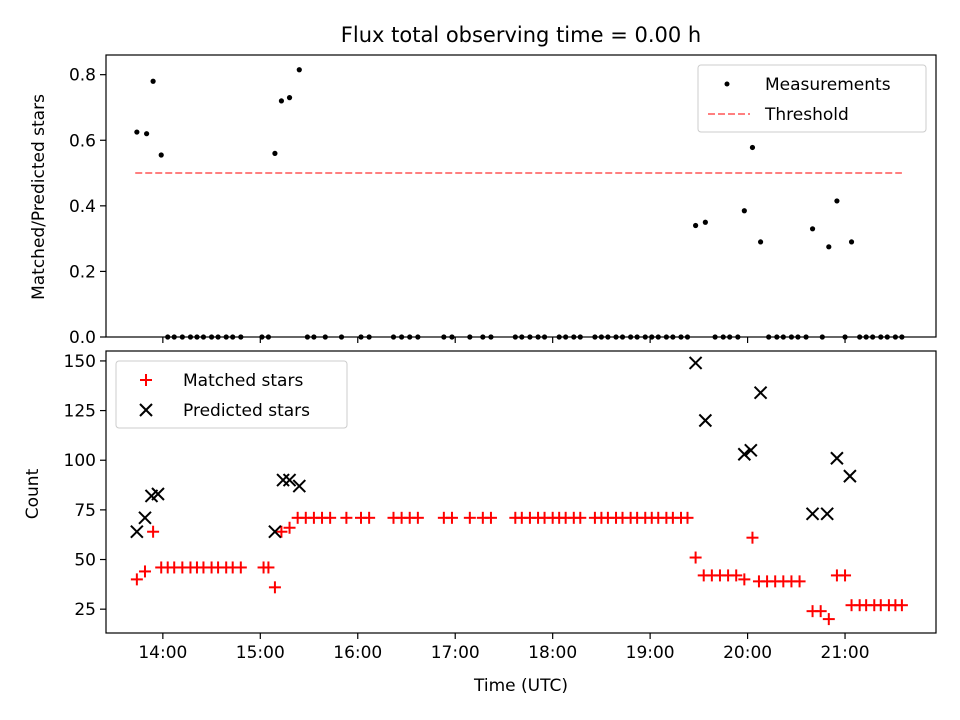  What do you see at coordinates (521, 35) in the screenshot?
I see `figure-title: Flux total observing time = 0.00 h` at bounding box center [521, 35].